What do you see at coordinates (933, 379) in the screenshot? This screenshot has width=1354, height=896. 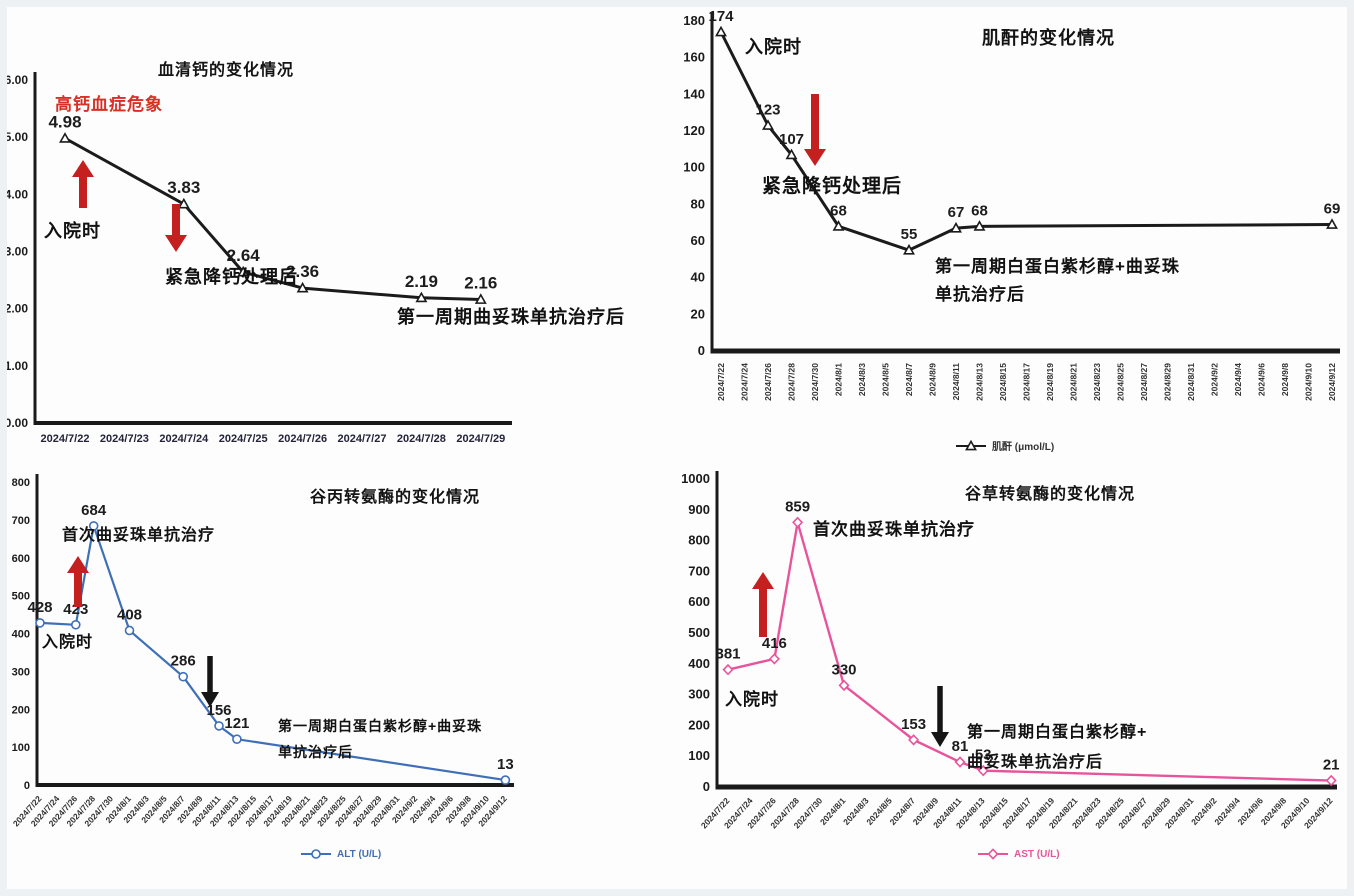 I see `svg-text: 2024/8/9` at bounding box center [933, 379].